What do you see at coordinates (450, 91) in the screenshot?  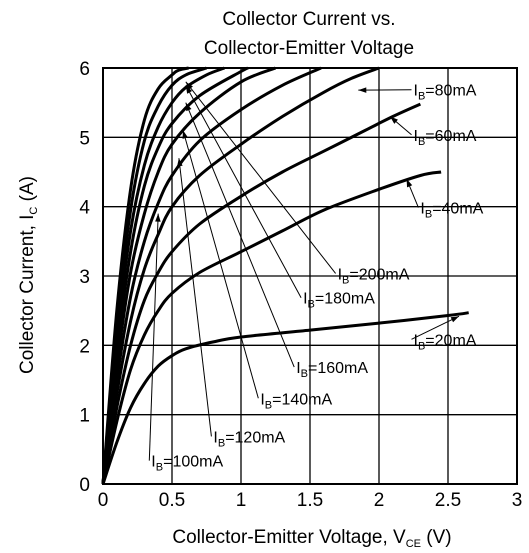 I see `series-label-value: =80mA` at bounding box center [450, 91].